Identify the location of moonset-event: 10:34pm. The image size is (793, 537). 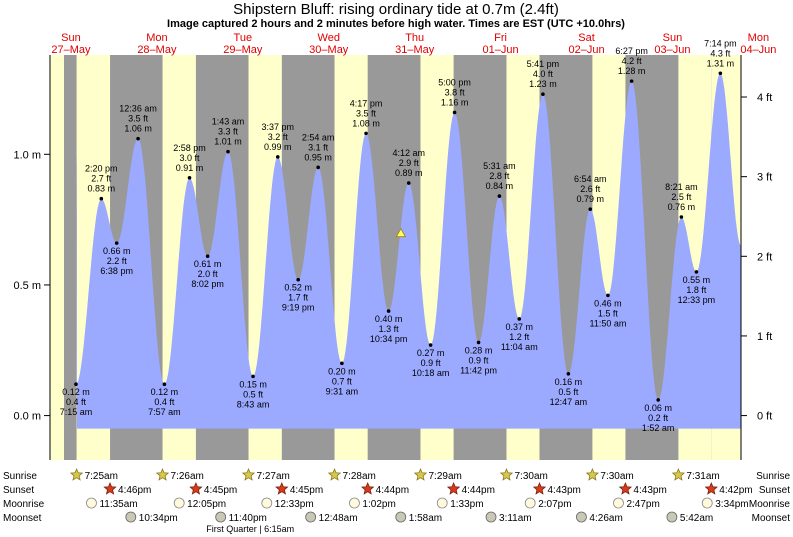
(151, 517).